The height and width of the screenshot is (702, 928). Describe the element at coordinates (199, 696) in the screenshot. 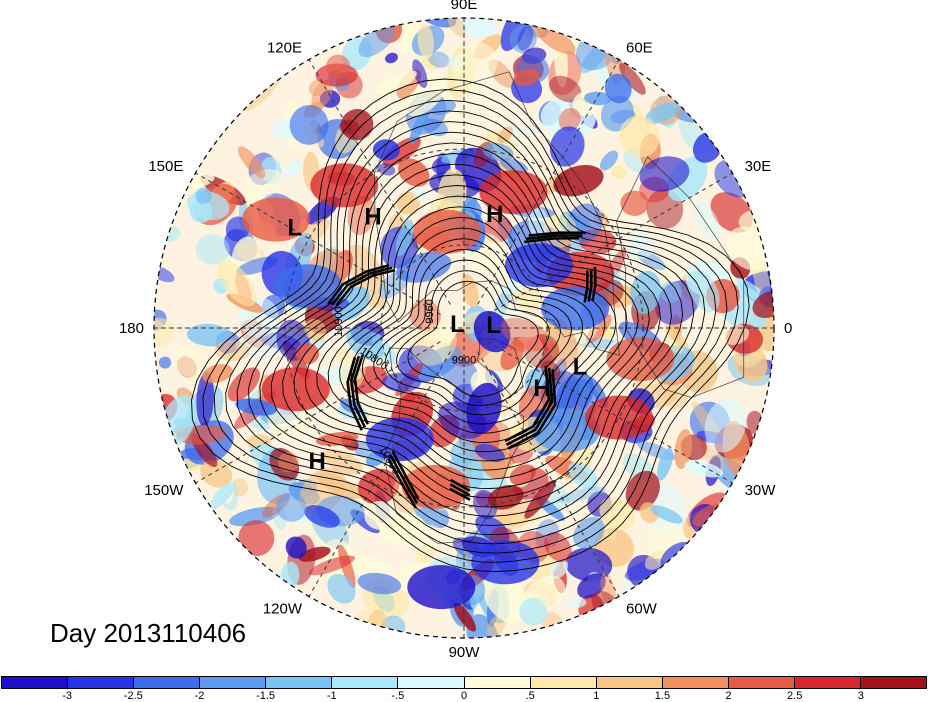

I see `colorbar-tick-label: -2` at that location.